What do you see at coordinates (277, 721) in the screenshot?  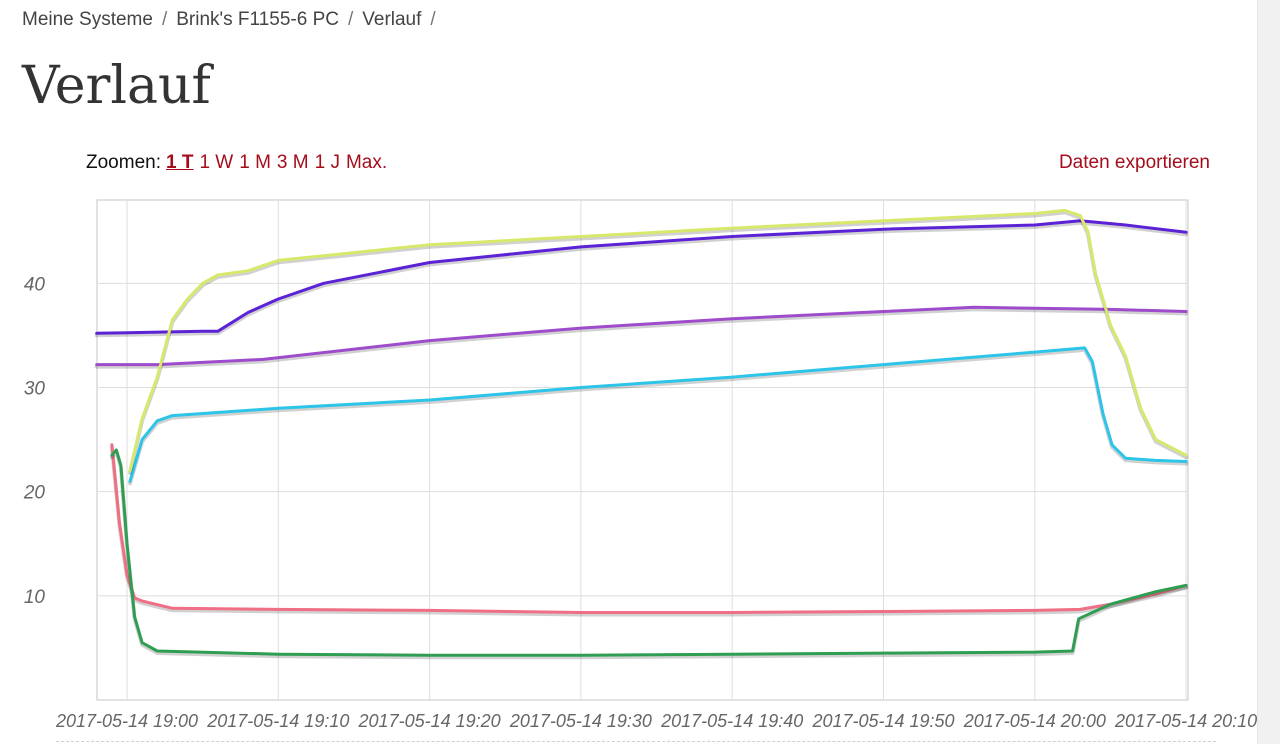 I see `x-tick-label: 2017-05-14 19:10` at bounding box center [277, 721].